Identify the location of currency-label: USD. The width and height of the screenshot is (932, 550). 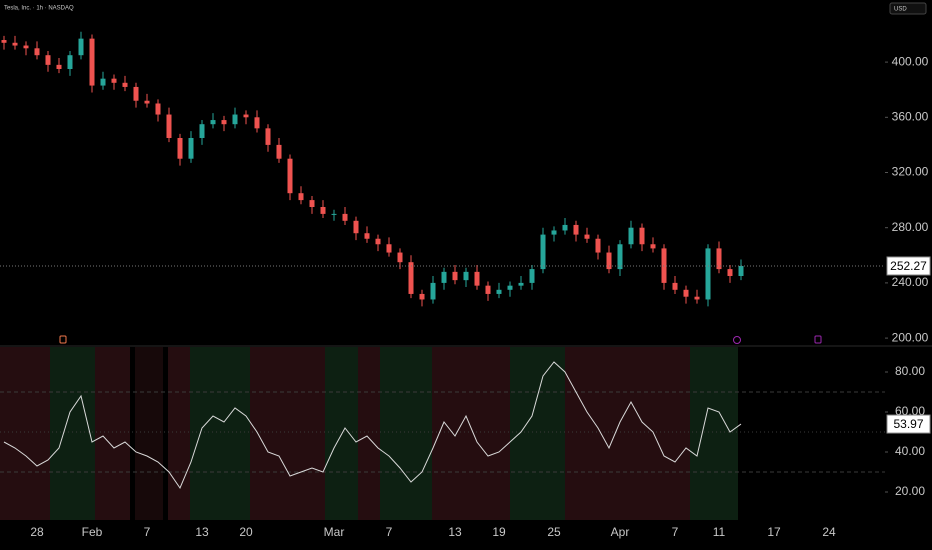
(900, 10).